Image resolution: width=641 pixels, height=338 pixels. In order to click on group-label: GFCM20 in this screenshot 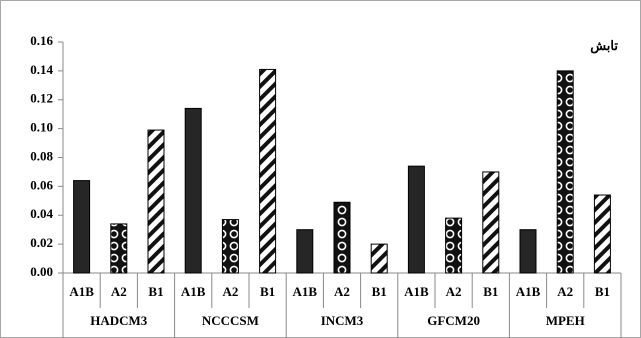, I will do `click(453, 320)`.